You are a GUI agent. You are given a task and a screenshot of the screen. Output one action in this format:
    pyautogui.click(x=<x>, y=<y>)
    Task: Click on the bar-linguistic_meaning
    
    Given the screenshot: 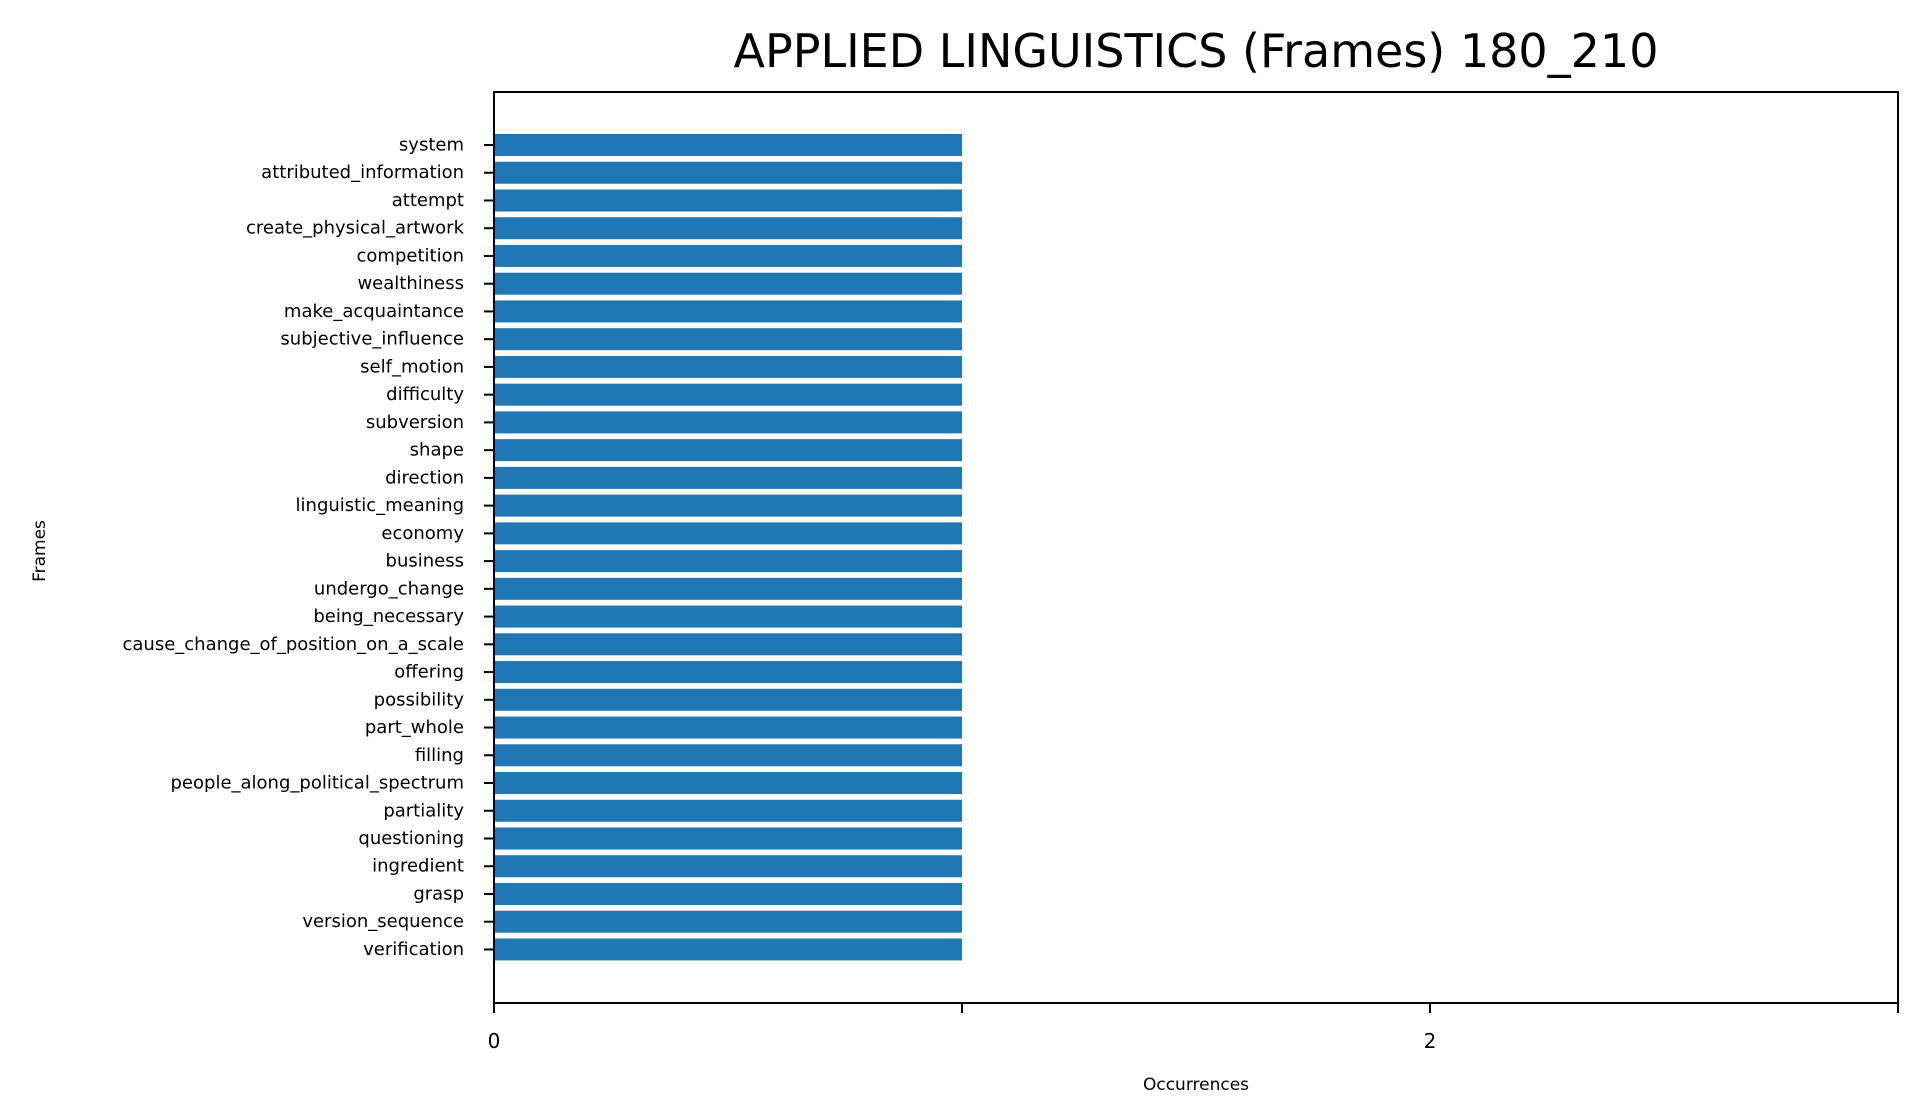 What is the action you would take?
    pyautogui.click(x=728, y=505)
    